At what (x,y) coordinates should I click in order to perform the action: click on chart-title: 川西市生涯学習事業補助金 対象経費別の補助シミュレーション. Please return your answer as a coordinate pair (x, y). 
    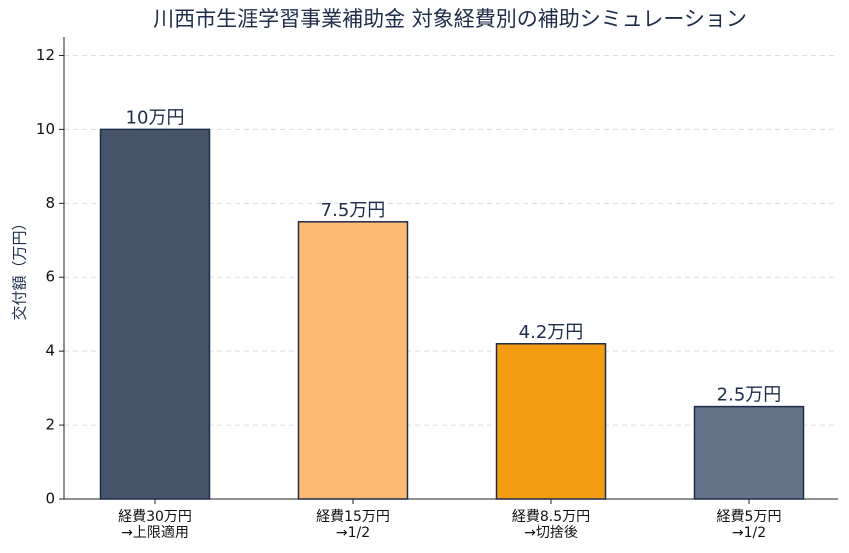
    Looking at the image, I should click on (450, 19).